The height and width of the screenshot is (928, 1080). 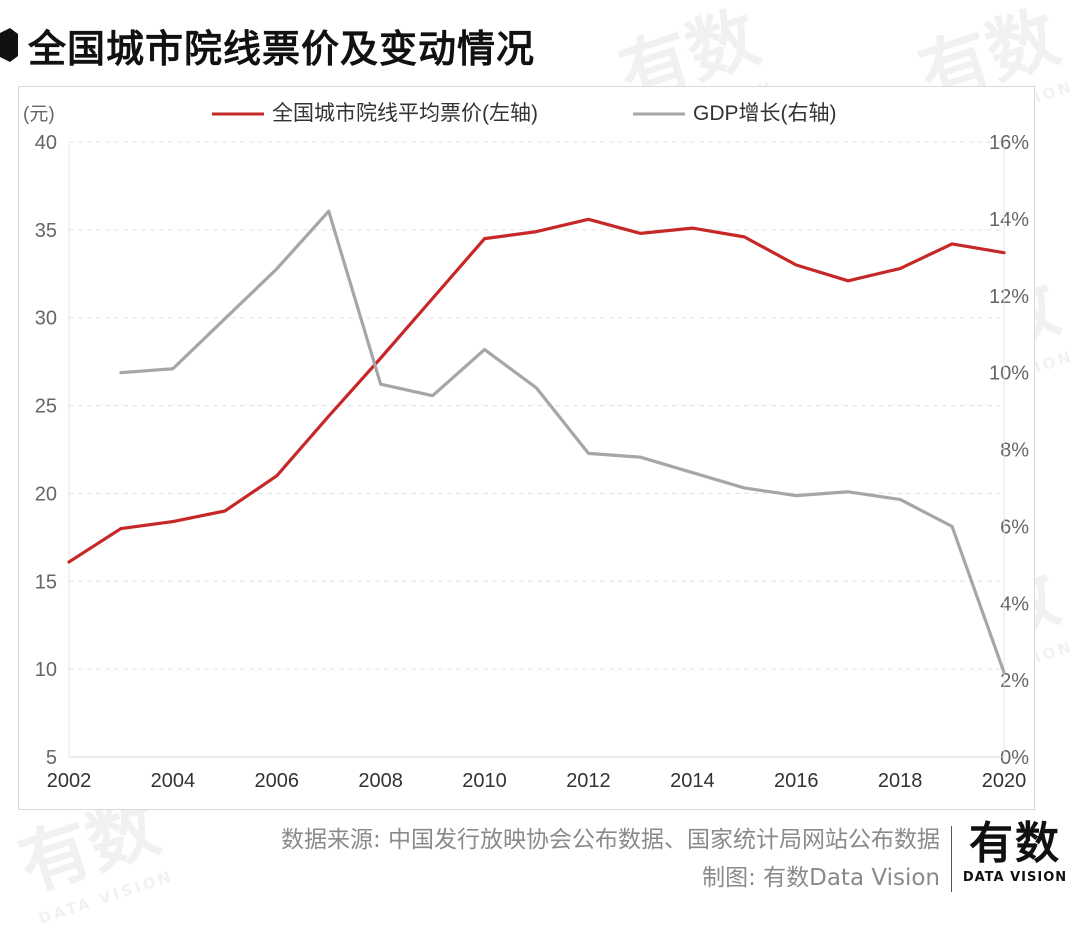 I want to click on title-marker-icon, so click(x=9, y=45).